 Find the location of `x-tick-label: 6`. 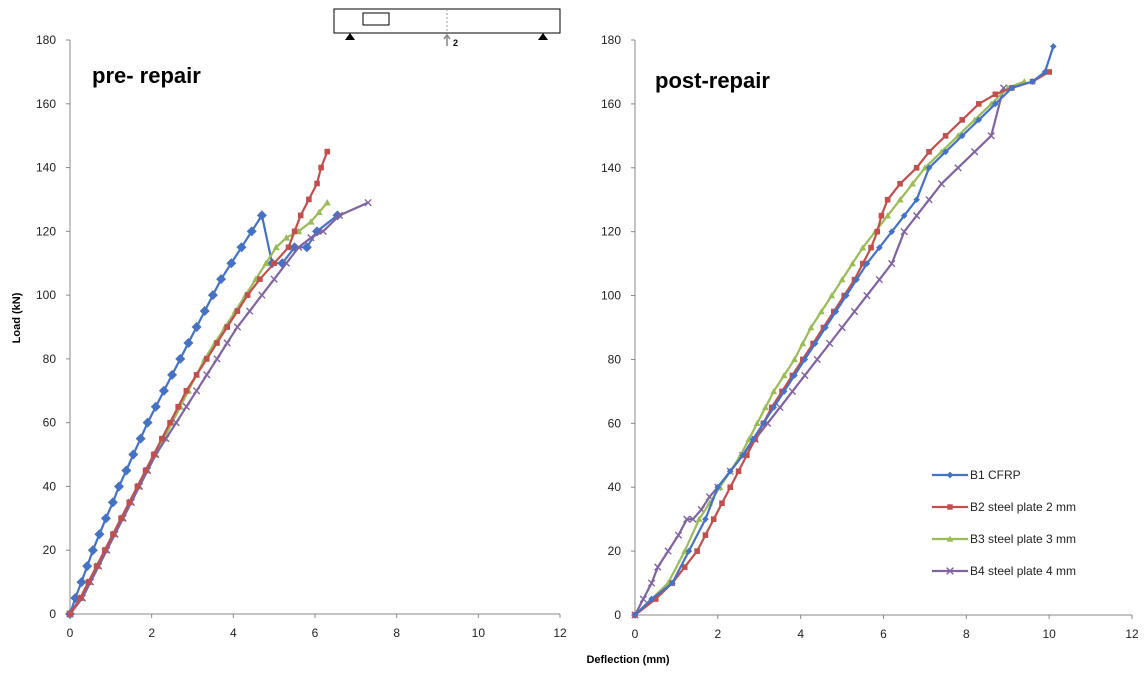

x-tick-label: 6 is located at coordinates (883, 634).